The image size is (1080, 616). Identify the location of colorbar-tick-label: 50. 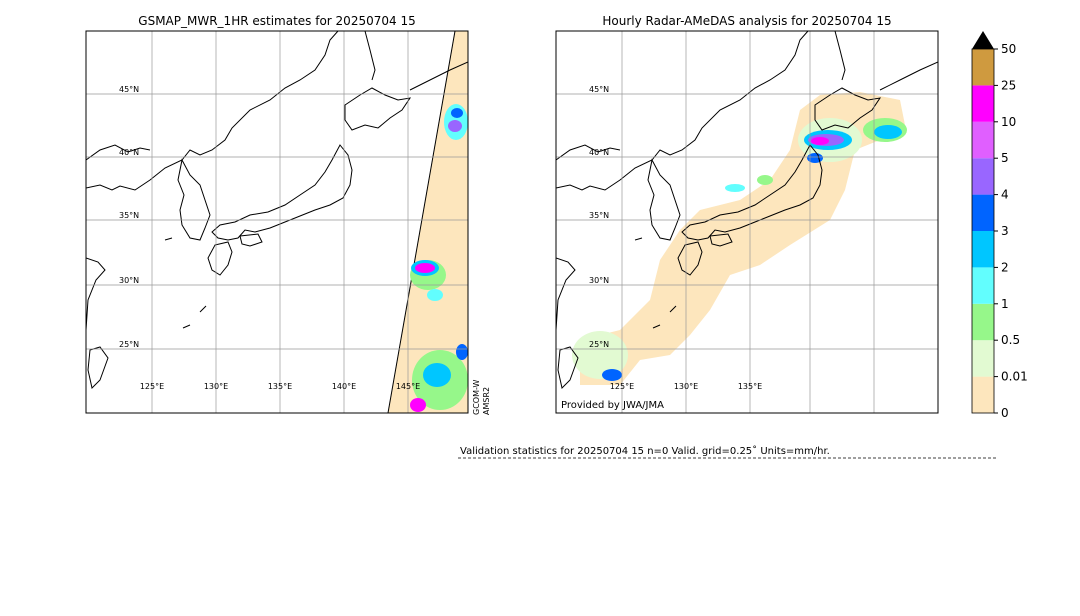
(1008, 49).